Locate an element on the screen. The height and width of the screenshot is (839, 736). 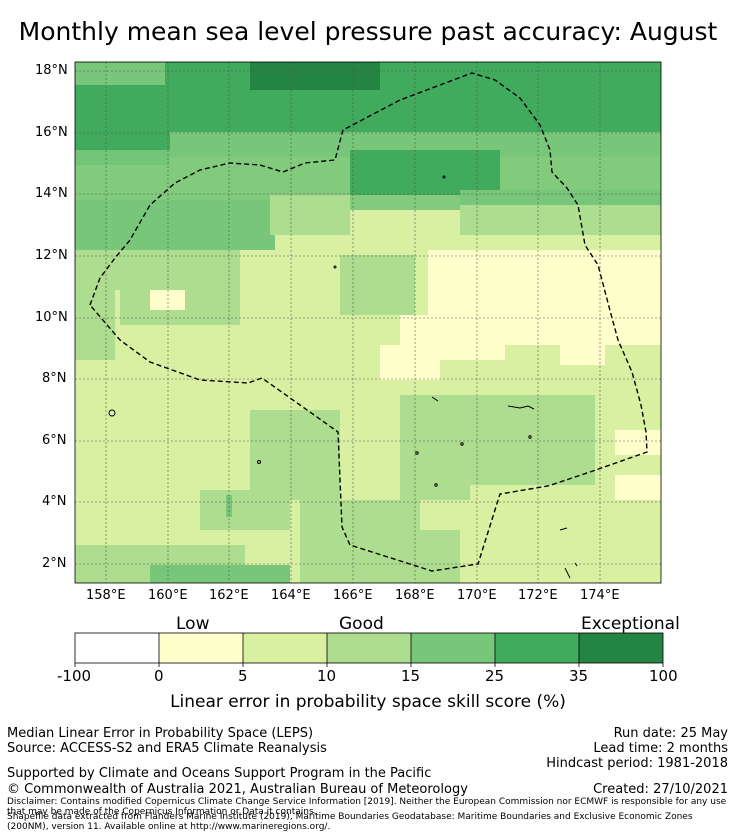
category-low: Low is located at coordinates (193, 624).